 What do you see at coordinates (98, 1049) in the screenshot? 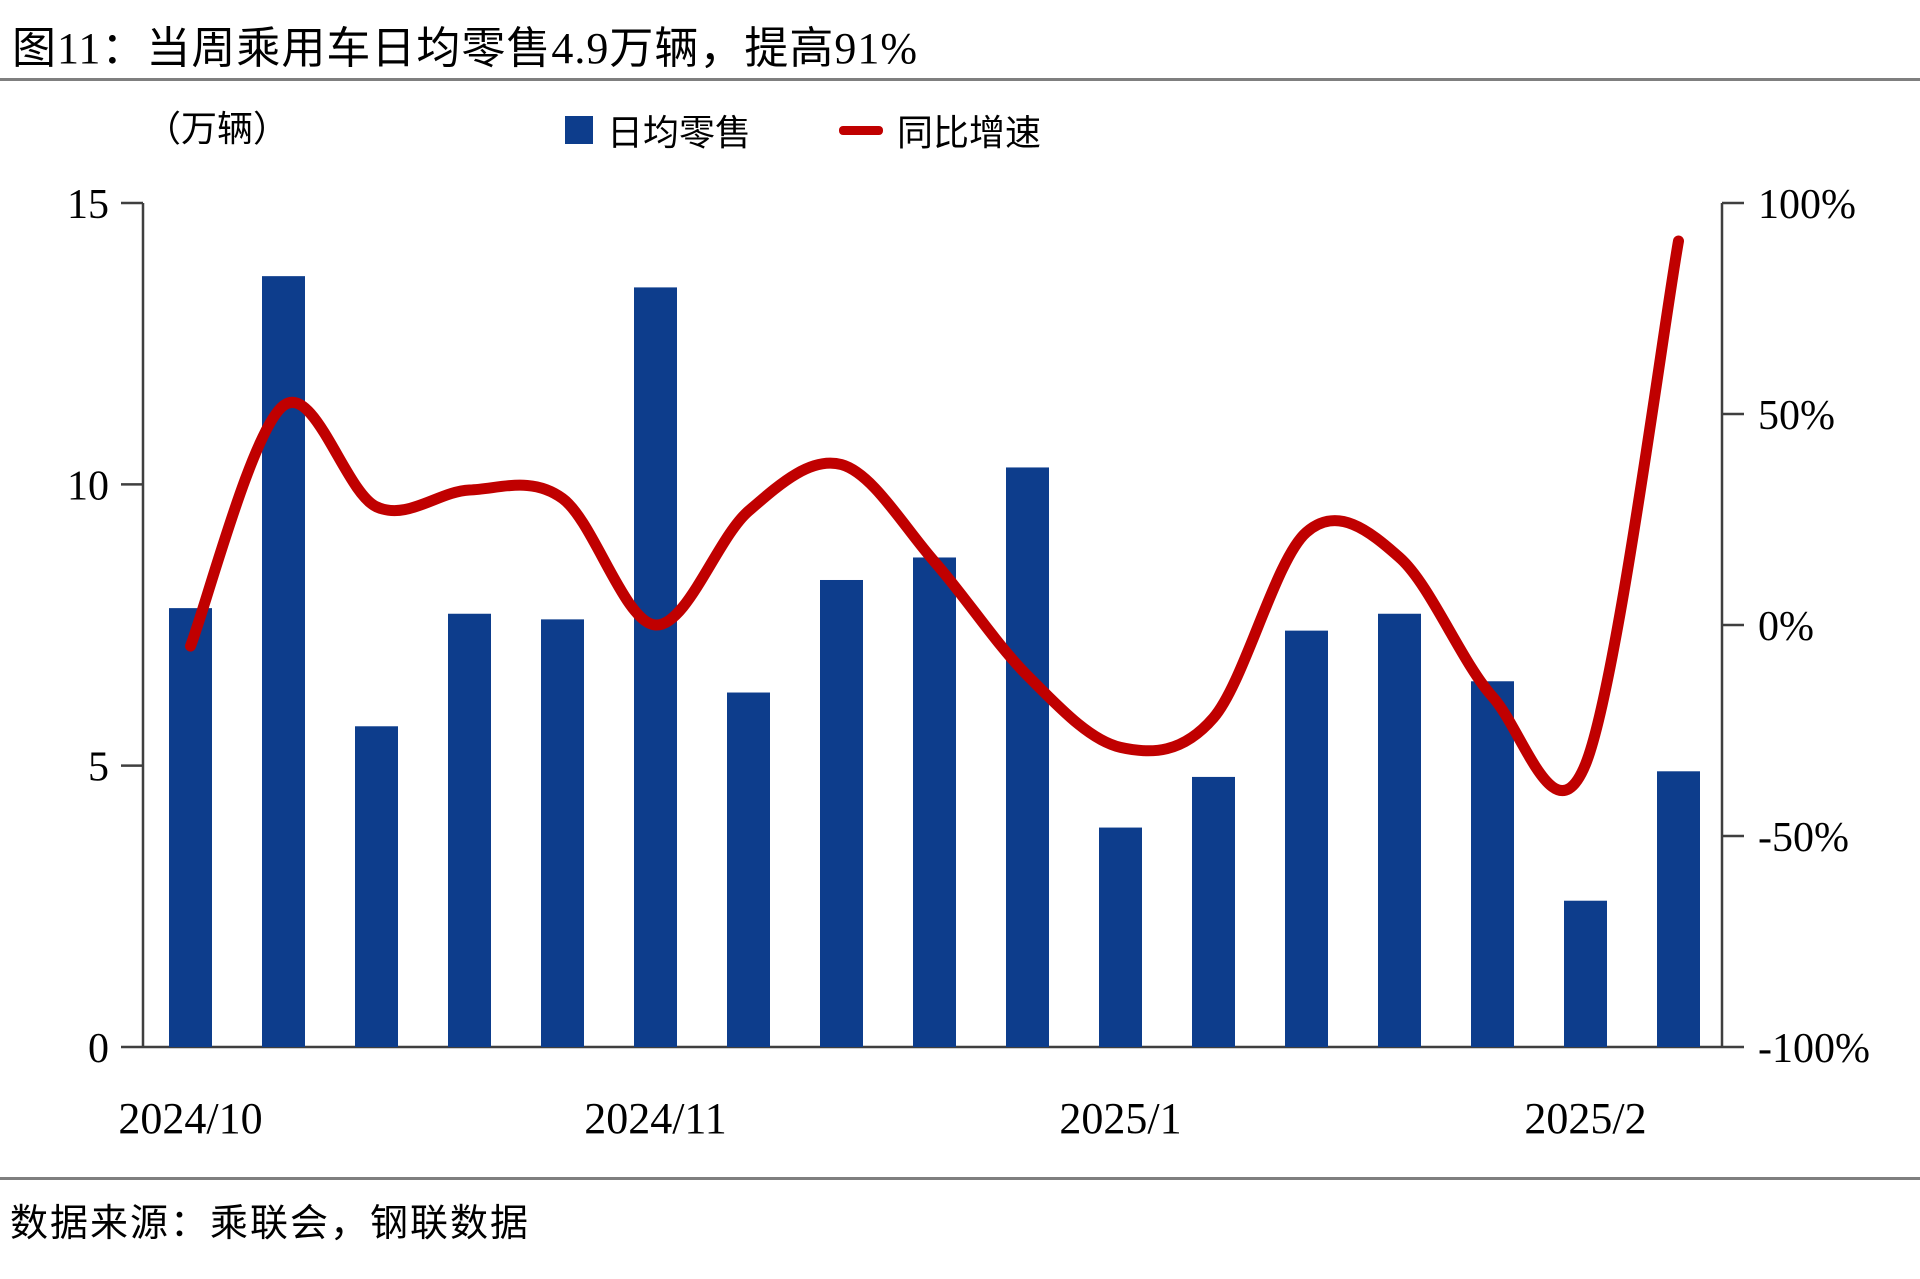
I see `left-axis-tick-label: 0` at bounding box center [98, 1049].